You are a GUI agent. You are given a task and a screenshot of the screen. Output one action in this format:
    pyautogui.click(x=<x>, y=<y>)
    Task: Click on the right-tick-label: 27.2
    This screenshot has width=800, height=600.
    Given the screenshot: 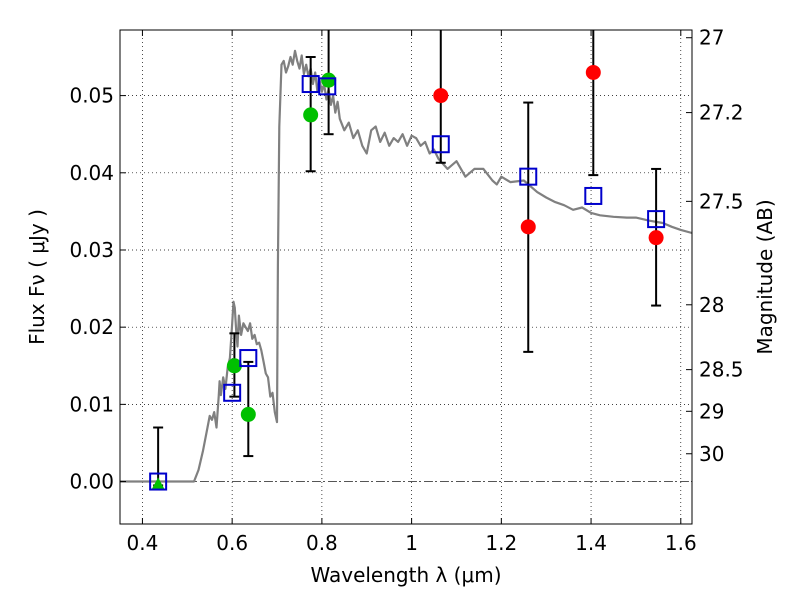 What is the action you would take?
    pyautogui.click(x=721, y=113)
    